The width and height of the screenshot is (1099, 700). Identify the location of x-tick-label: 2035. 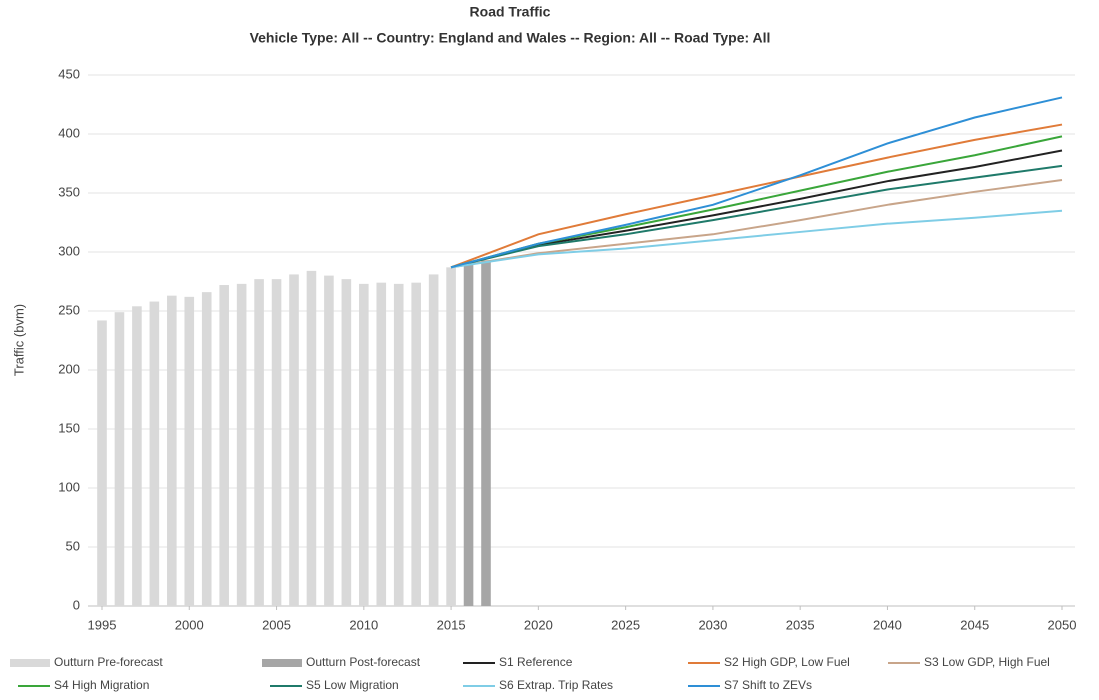
(800, 624).